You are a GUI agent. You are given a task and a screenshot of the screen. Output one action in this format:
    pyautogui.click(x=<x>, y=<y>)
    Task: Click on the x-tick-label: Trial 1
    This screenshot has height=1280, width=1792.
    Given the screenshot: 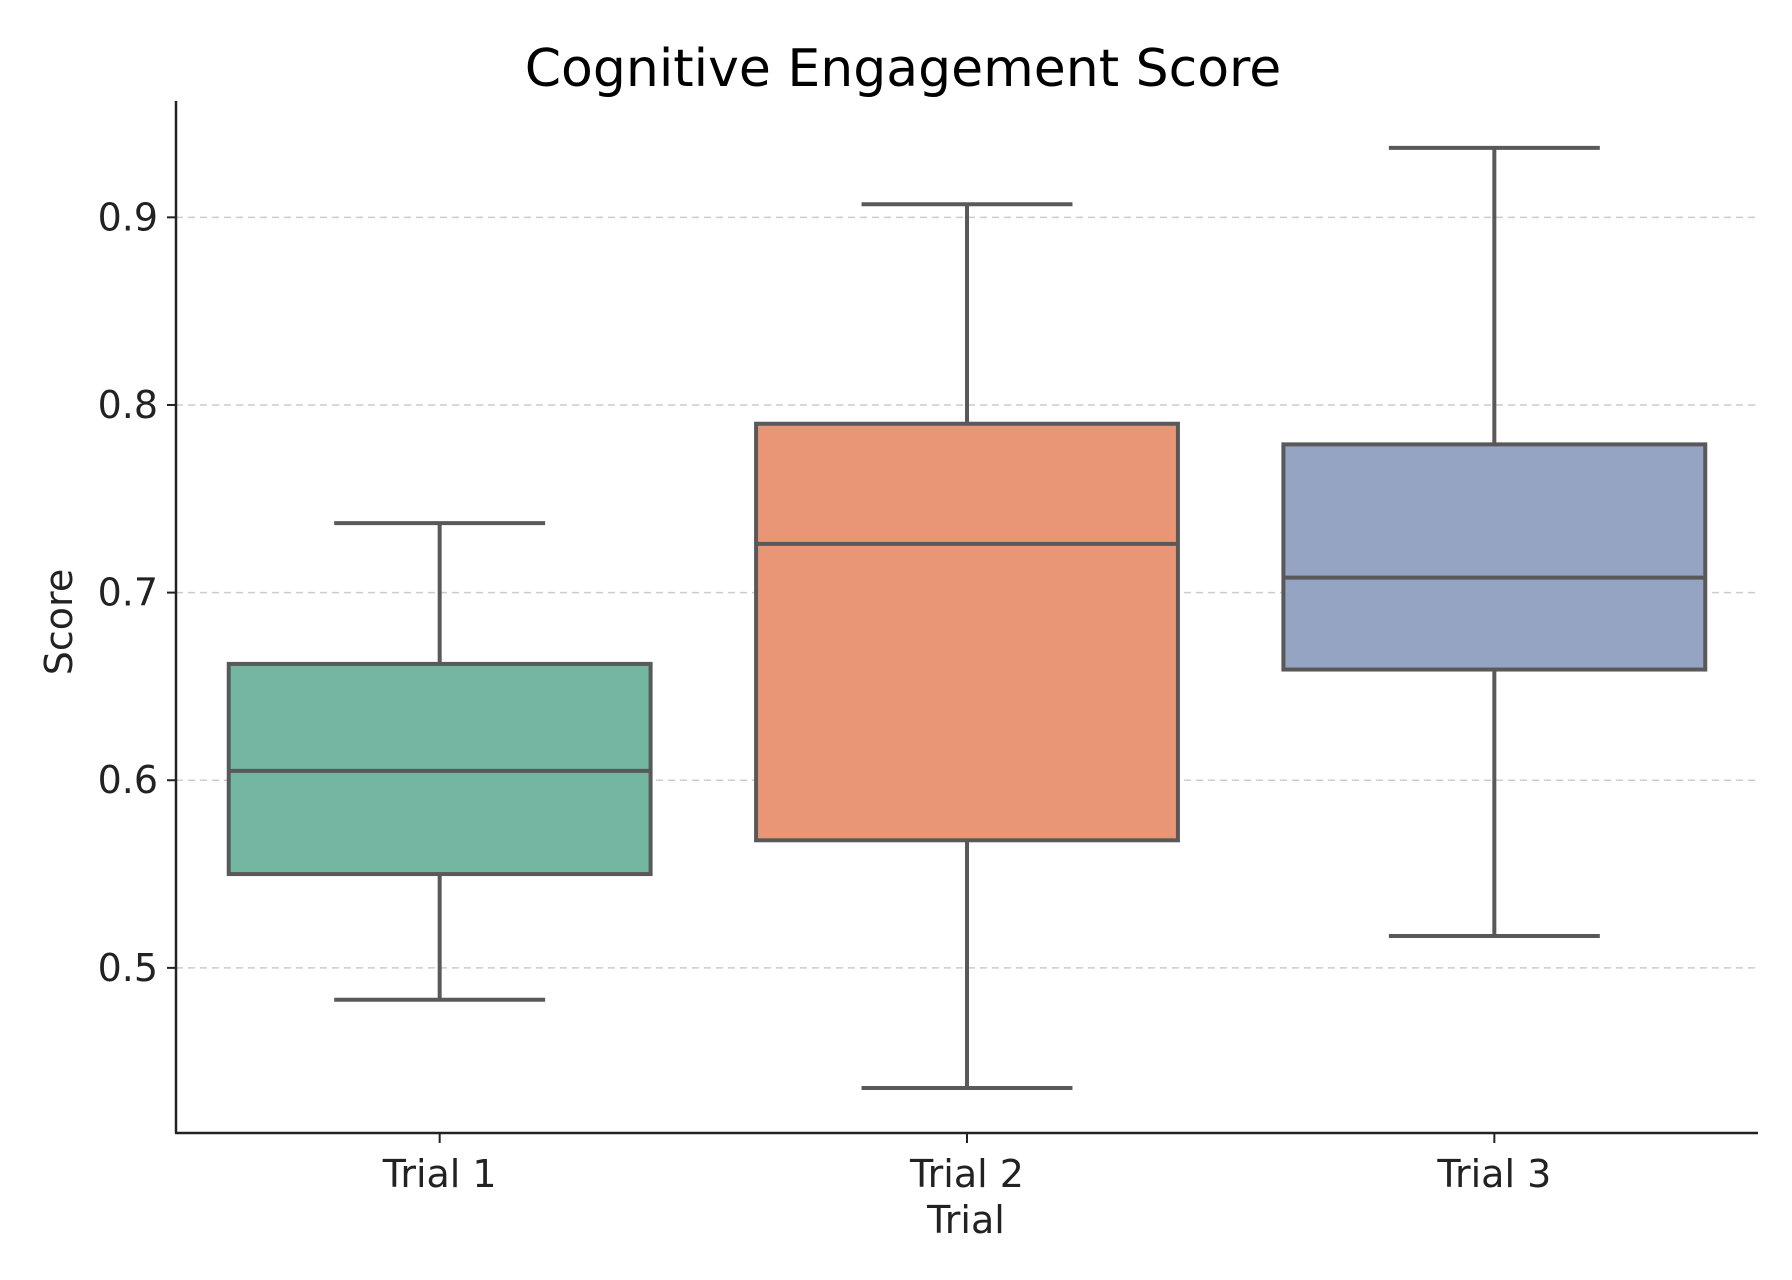 What is the action you would take?
    pyautogui.click(x=439, y=1174)
    